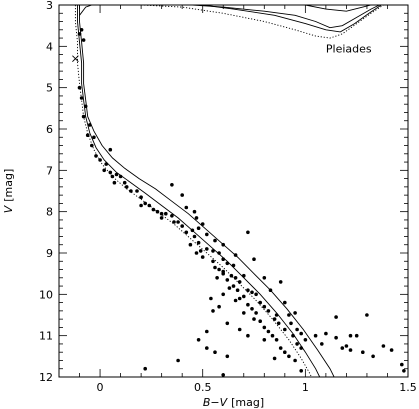 The image size is (419, 409). I want to click on cross-marker, so click(75, 59).